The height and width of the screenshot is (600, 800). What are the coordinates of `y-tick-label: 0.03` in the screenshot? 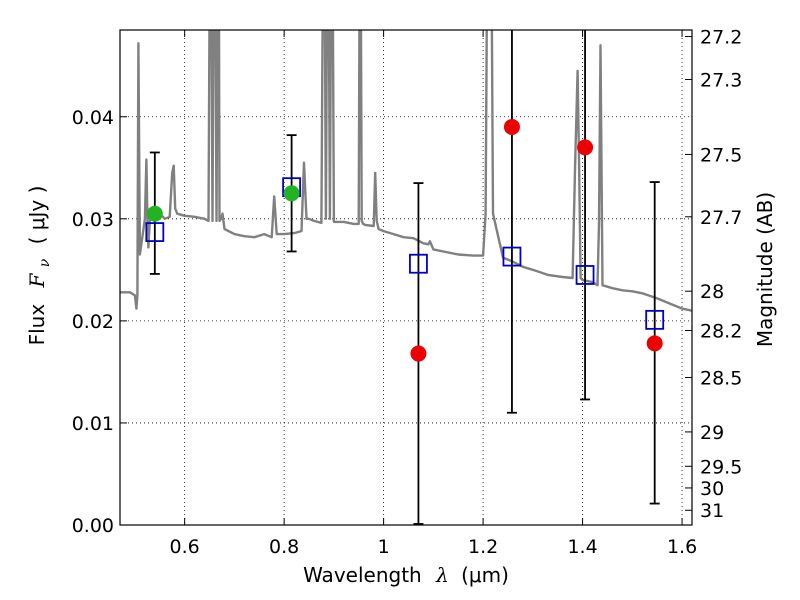 It's located at (93, 220).